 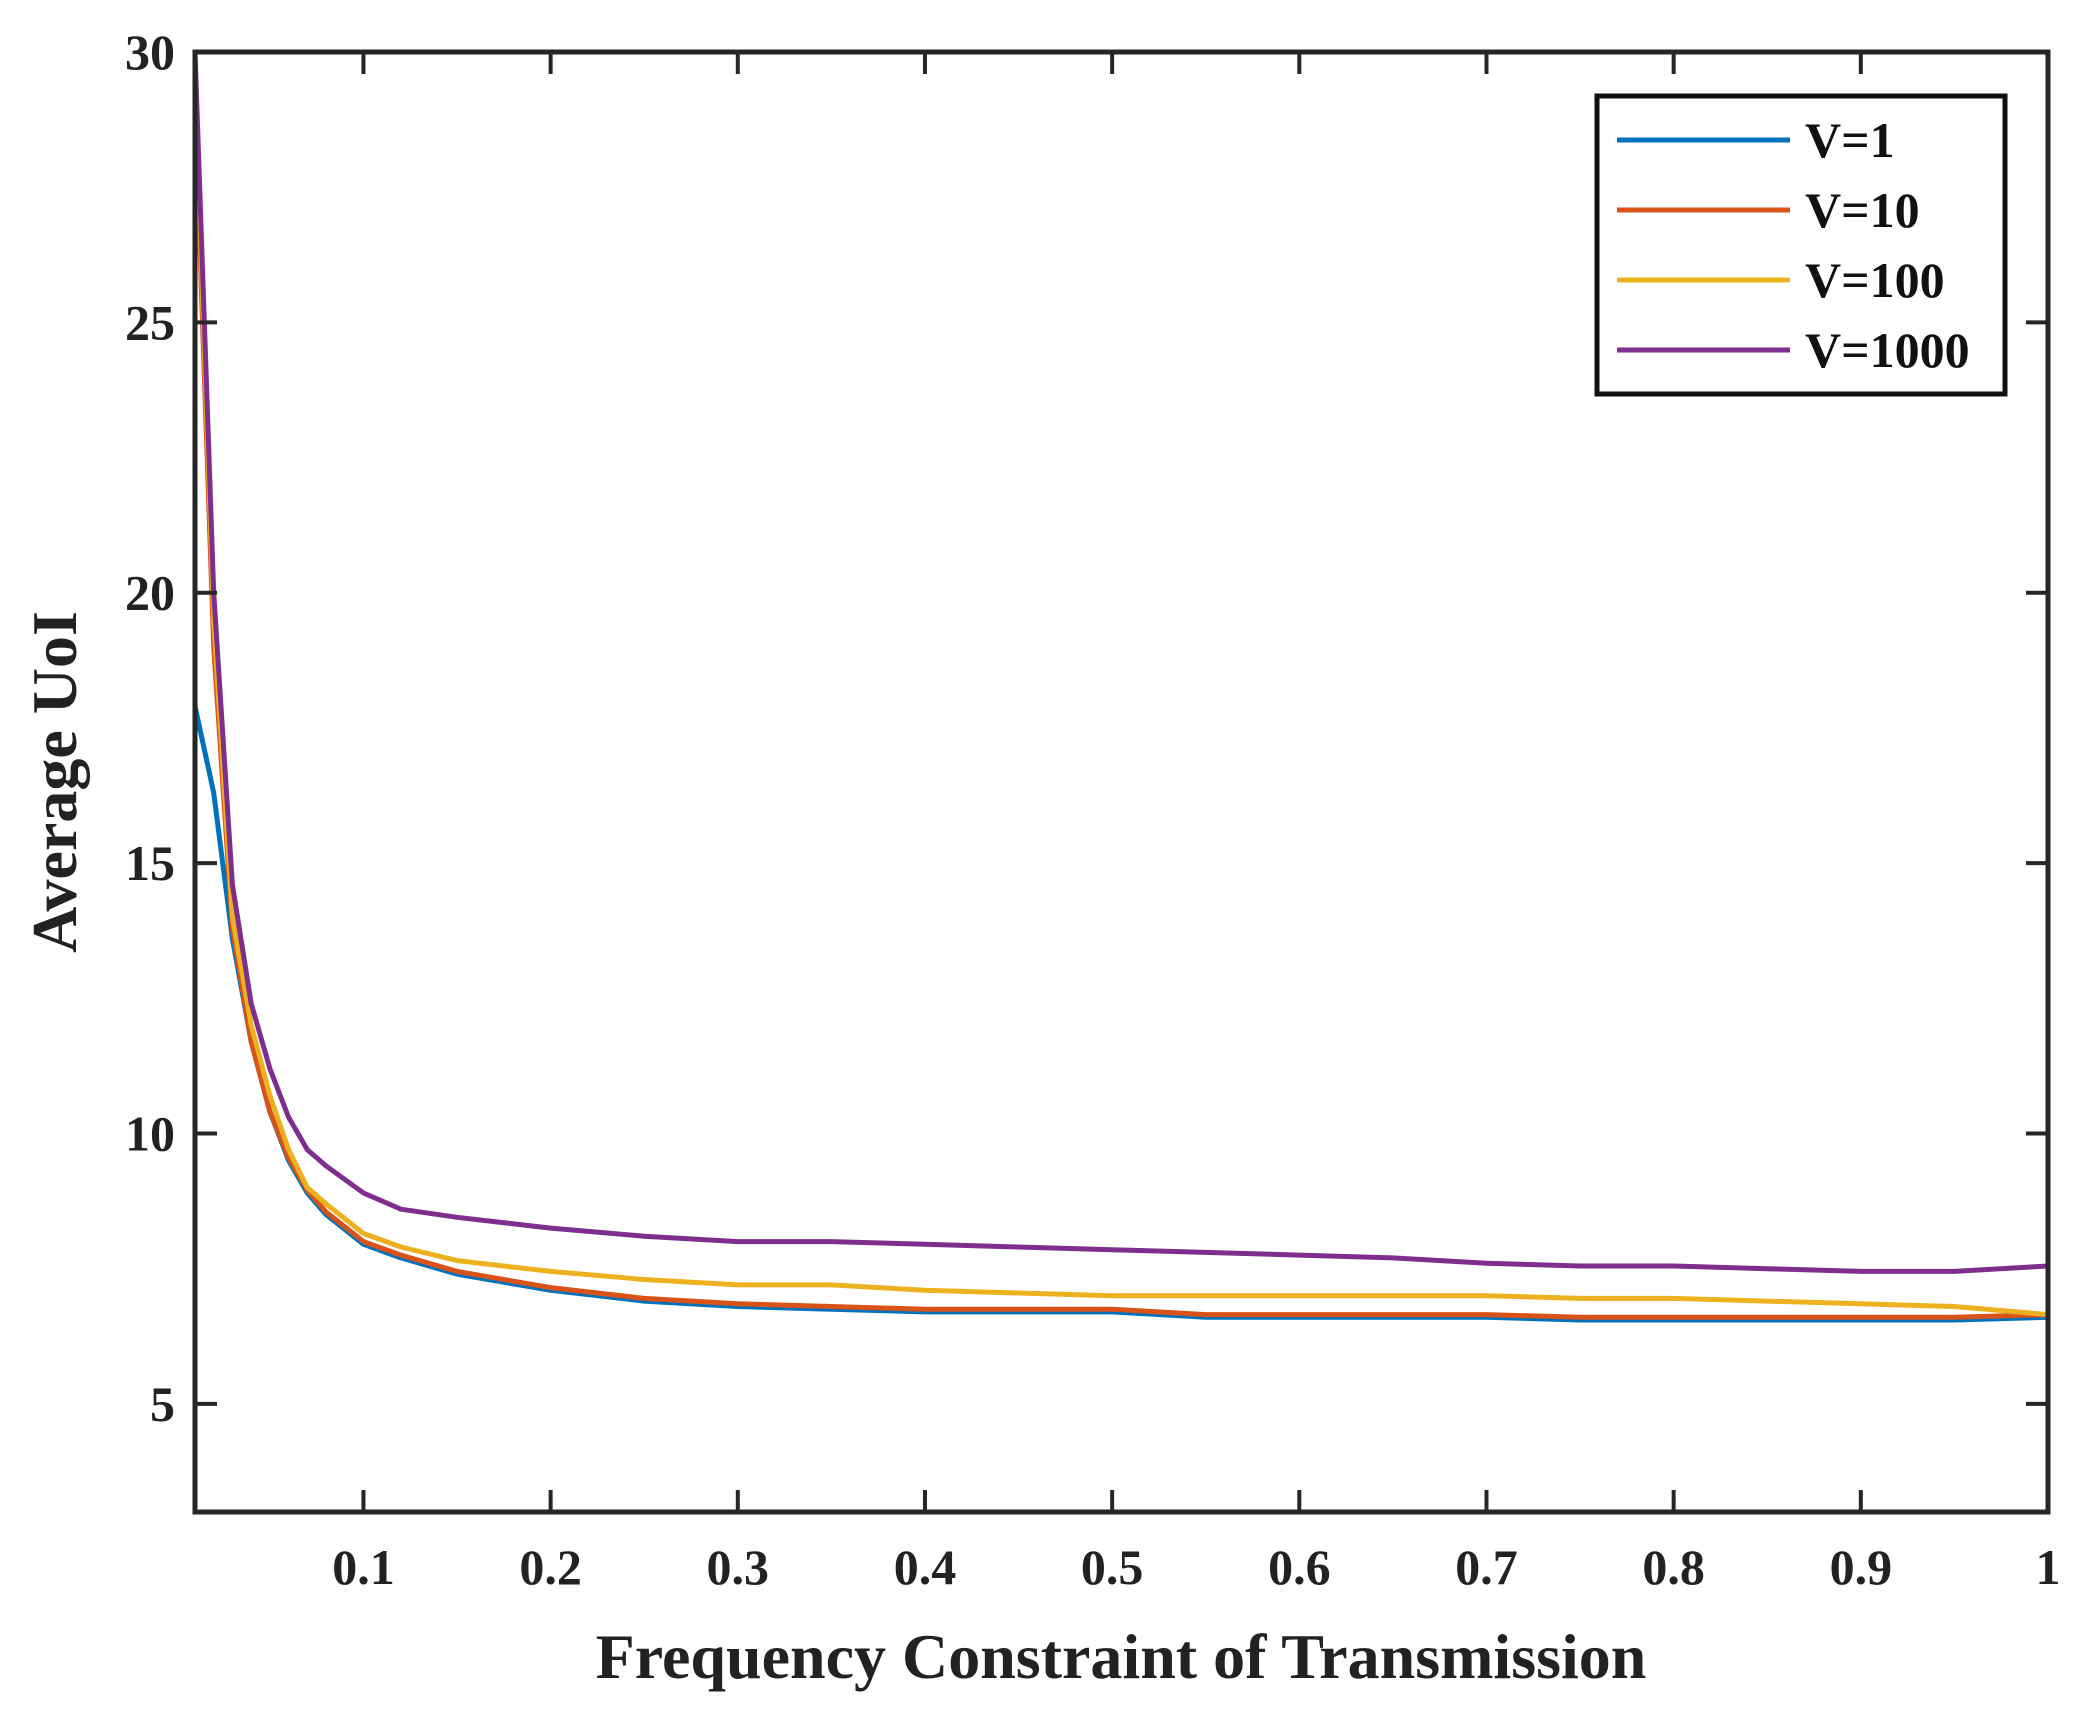 What do you see at coordinates (1861, 1567) in the screenshot?
I see `x-tick-label: 0.9` at bounding box center [1861, 1567].